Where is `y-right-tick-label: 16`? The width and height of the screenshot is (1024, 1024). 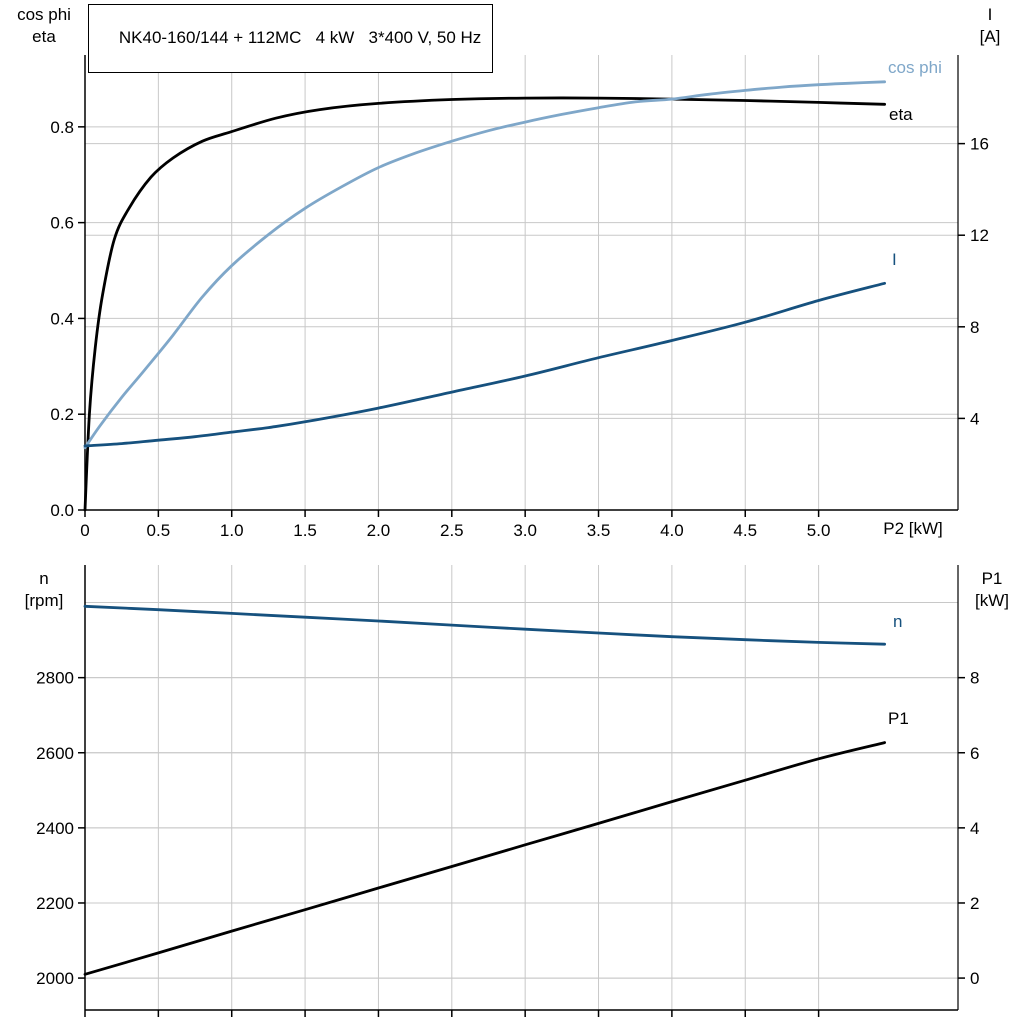
y-right-tick-label: 16 is located at coordinates (979, 144).